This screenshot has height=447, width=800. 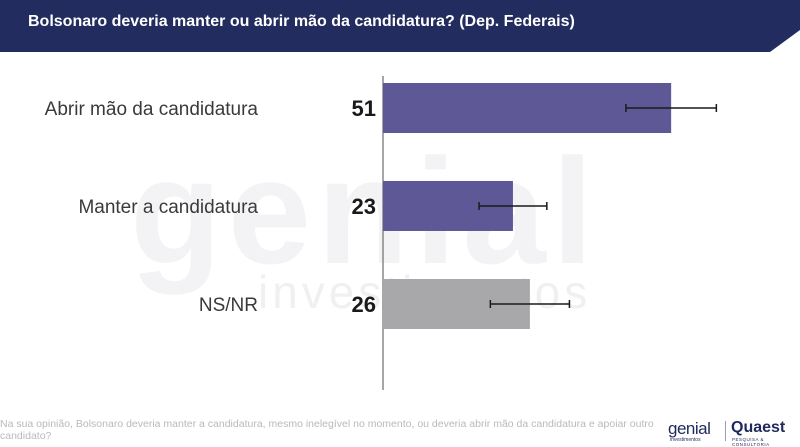 I want to click on quaest-logo-sub: PESQUISA & CONSULTORIA, so click(x=751, y=442).